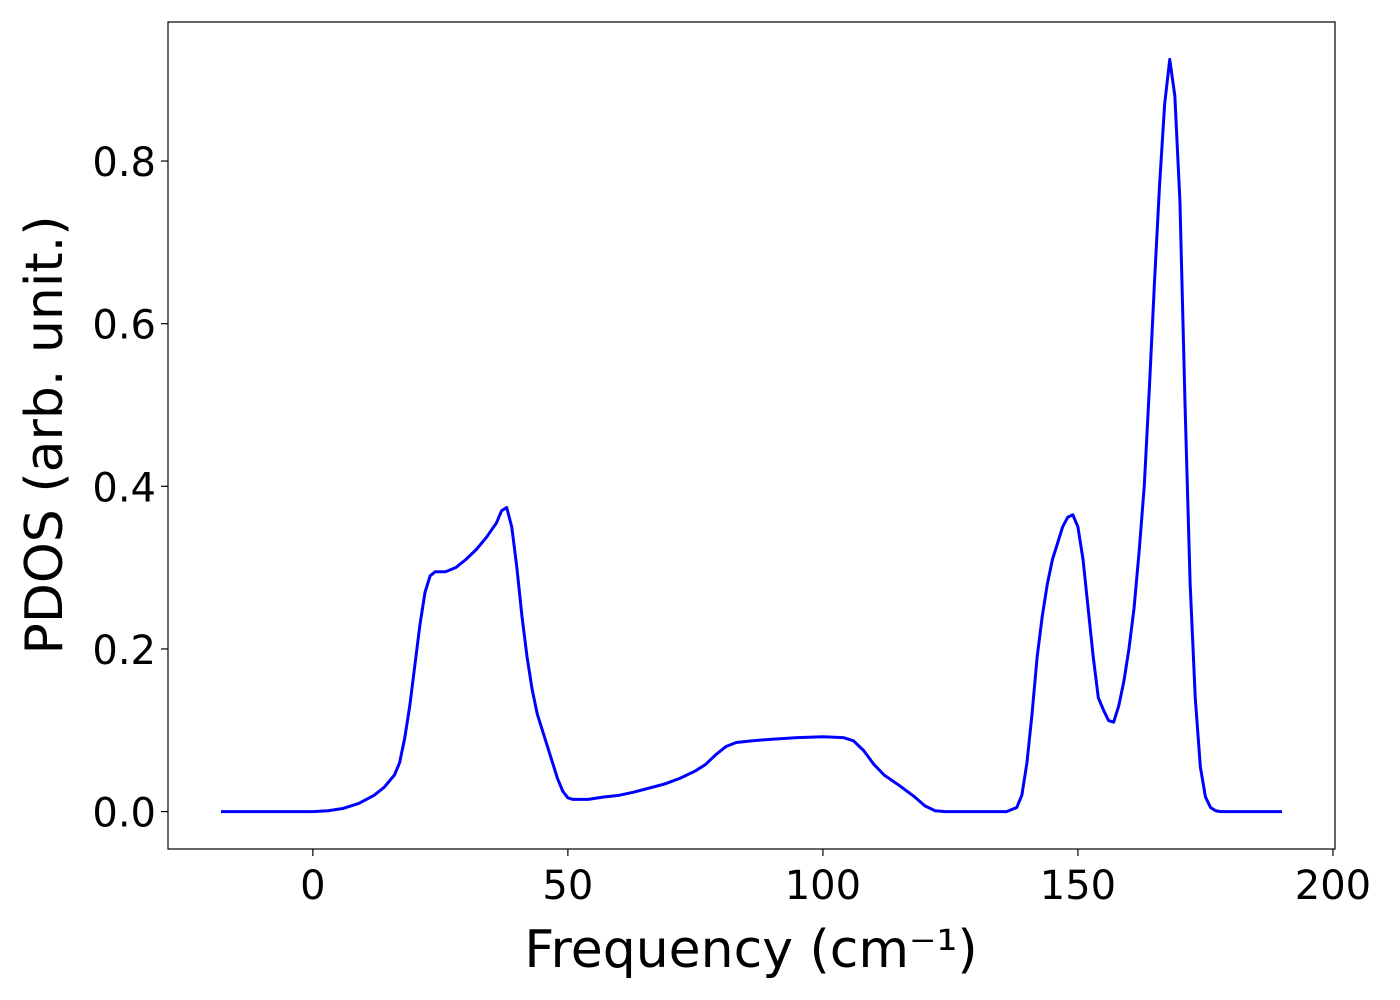  Describe the element at coordinates (312, 886) in the screenshot. I see `x-tick-label: 0` at that location.